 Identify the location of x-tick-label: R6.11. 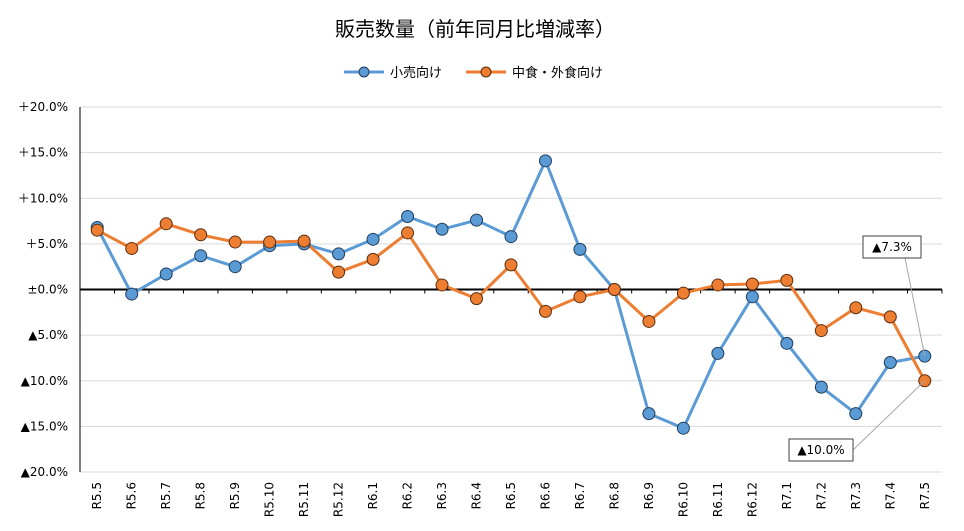
(718, 499).